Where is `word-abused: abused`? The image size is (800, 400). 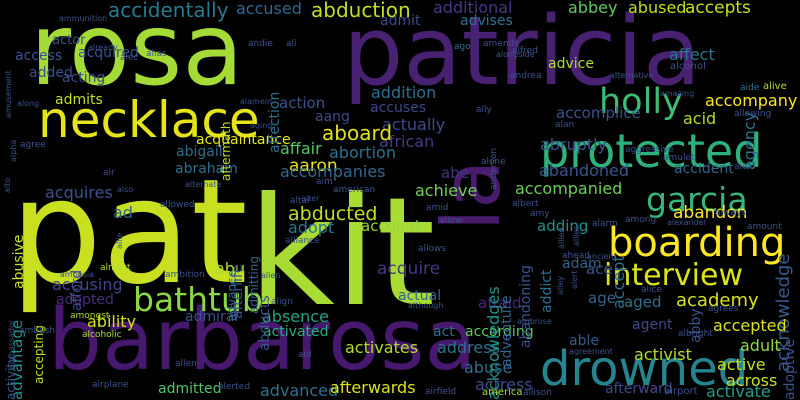
word-abused: abused is located at coordinates (657, 8).